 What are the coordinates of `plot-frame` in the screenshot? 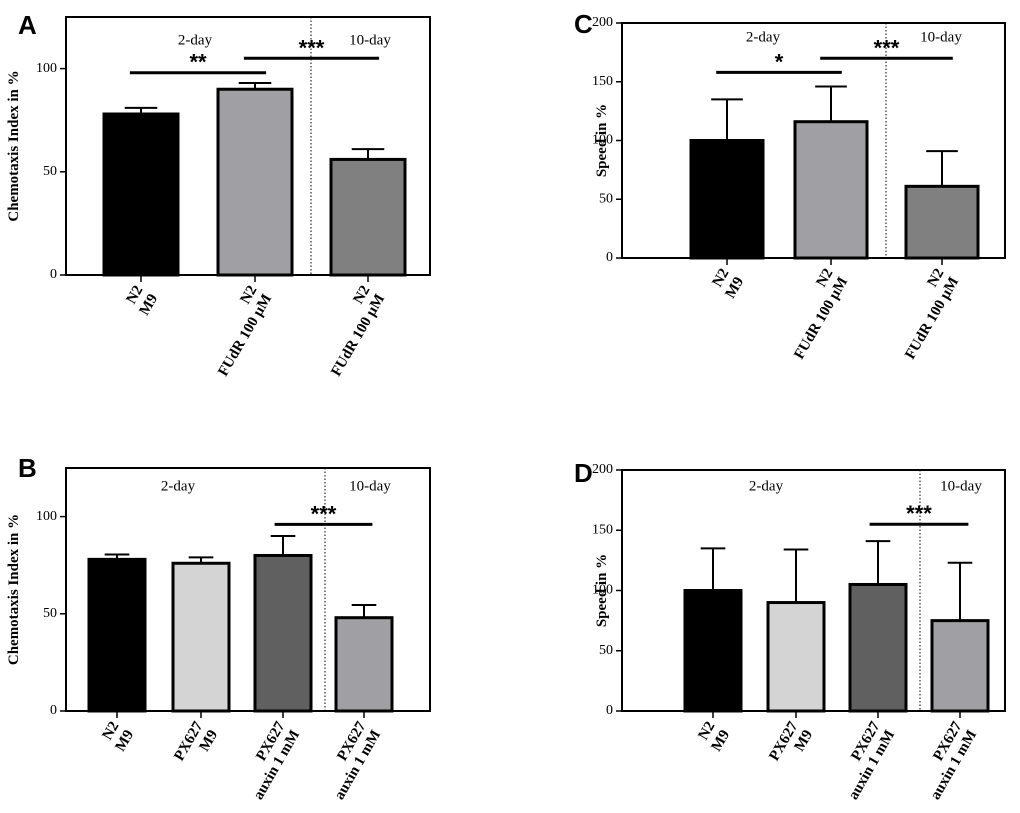 It's located at (248, 589).